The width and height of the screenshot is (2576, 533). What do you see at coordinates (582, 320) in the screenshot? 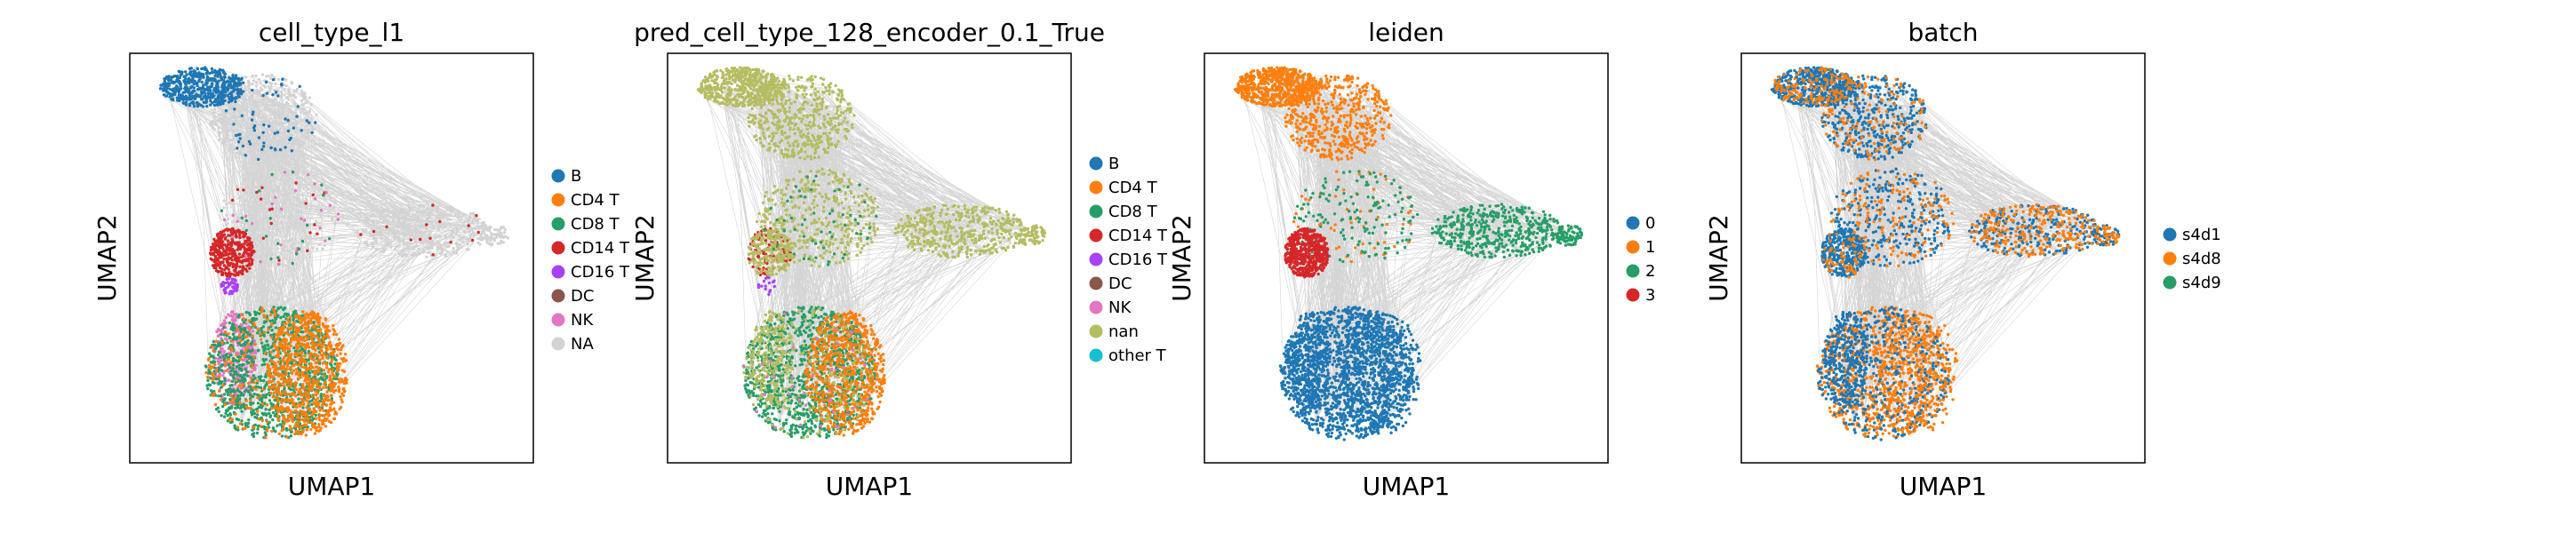
I see `legend-label: NK` at bounding box center [582, 320].